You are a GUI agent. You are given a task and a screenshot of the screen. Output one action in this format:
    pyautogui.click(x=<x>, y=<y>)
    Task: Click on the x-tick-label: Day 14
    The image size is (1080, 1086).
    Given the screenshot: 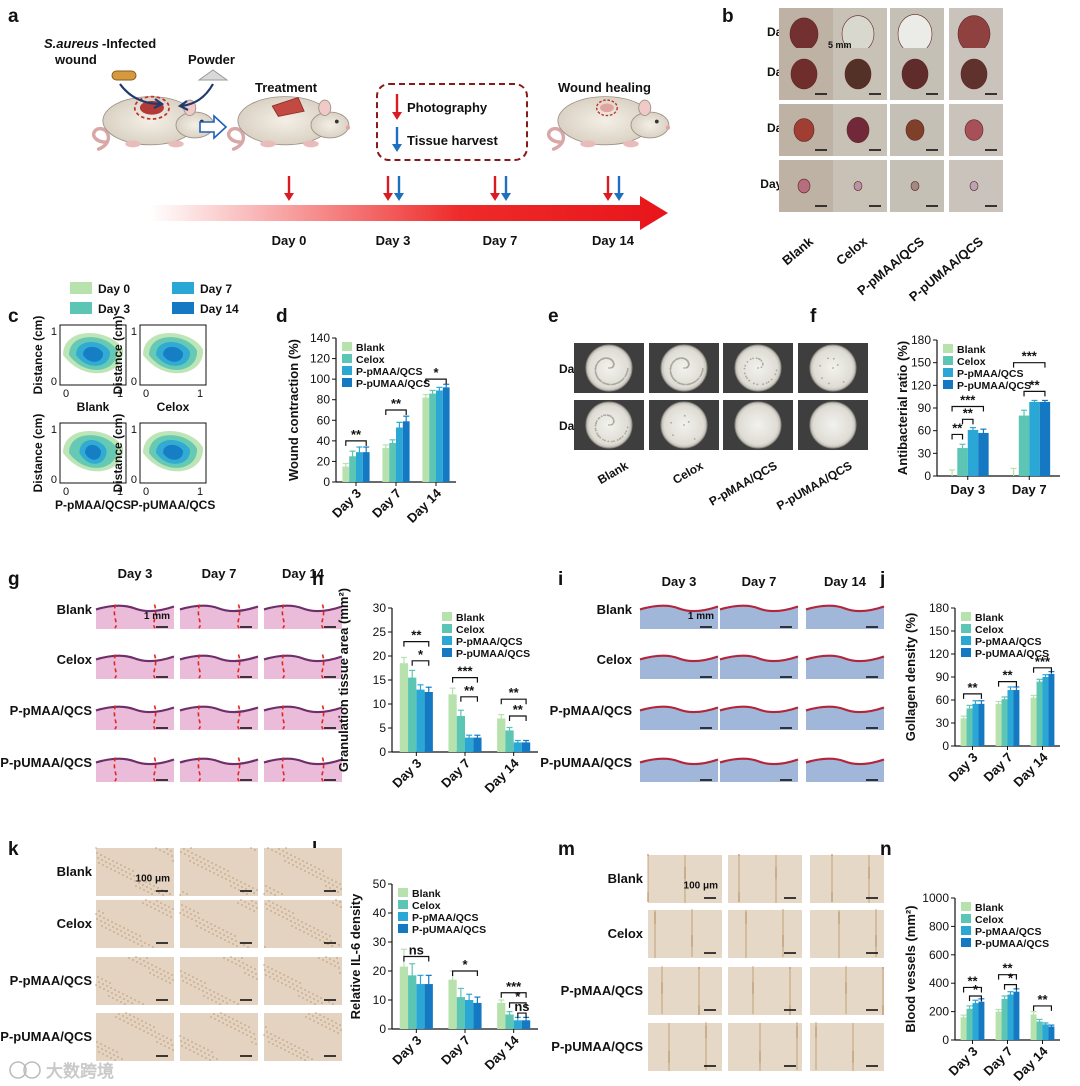 What is the action you would take?
    pyautogui.click(x=1030, y=769)
    